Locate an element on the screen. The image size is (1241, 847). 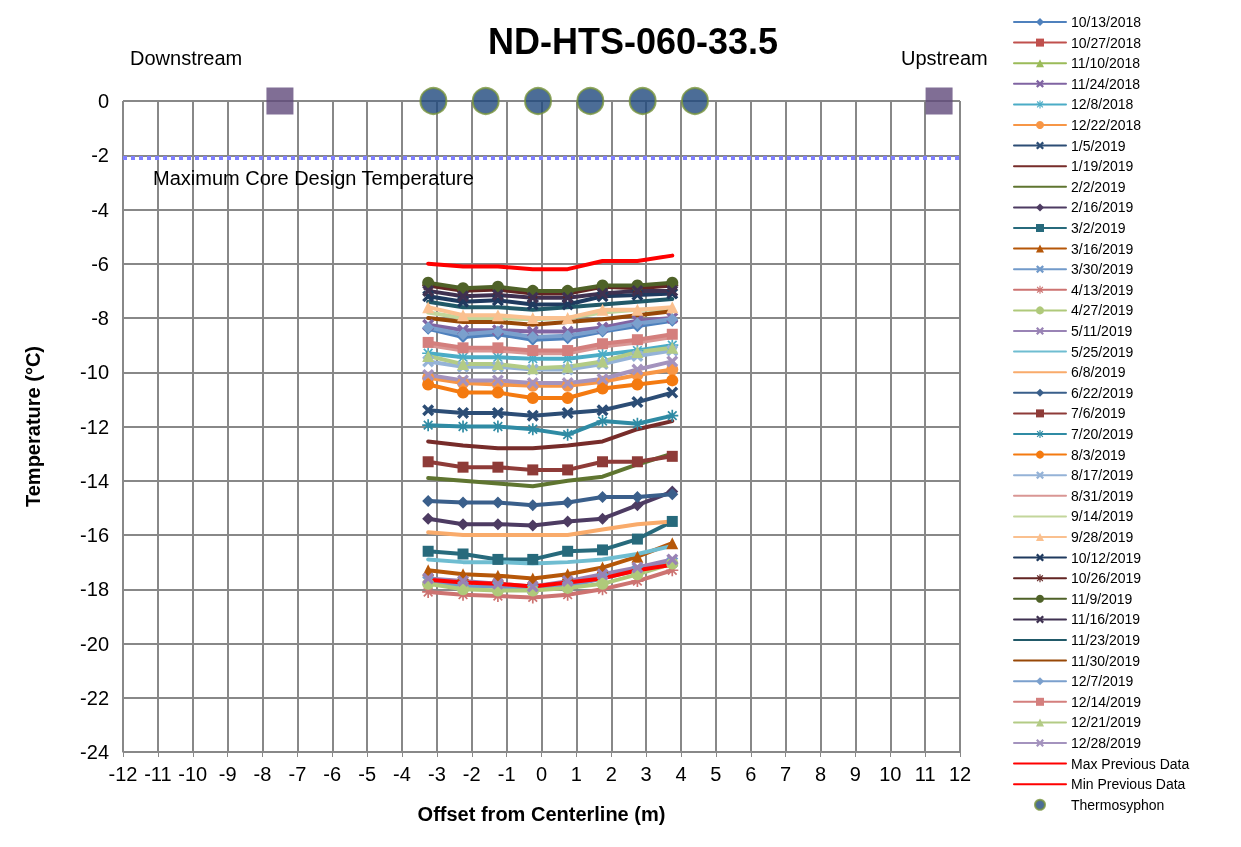
legend-label: 11/30/2019 is located at coordinates (1106, 660).